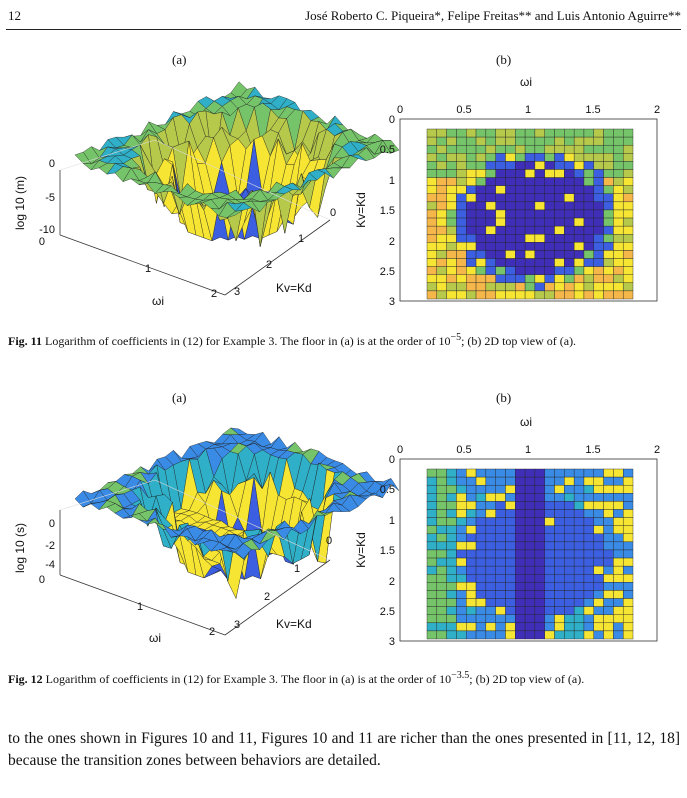  I want to click on fig12-top-xtick-2: 2, so click(657, 450).